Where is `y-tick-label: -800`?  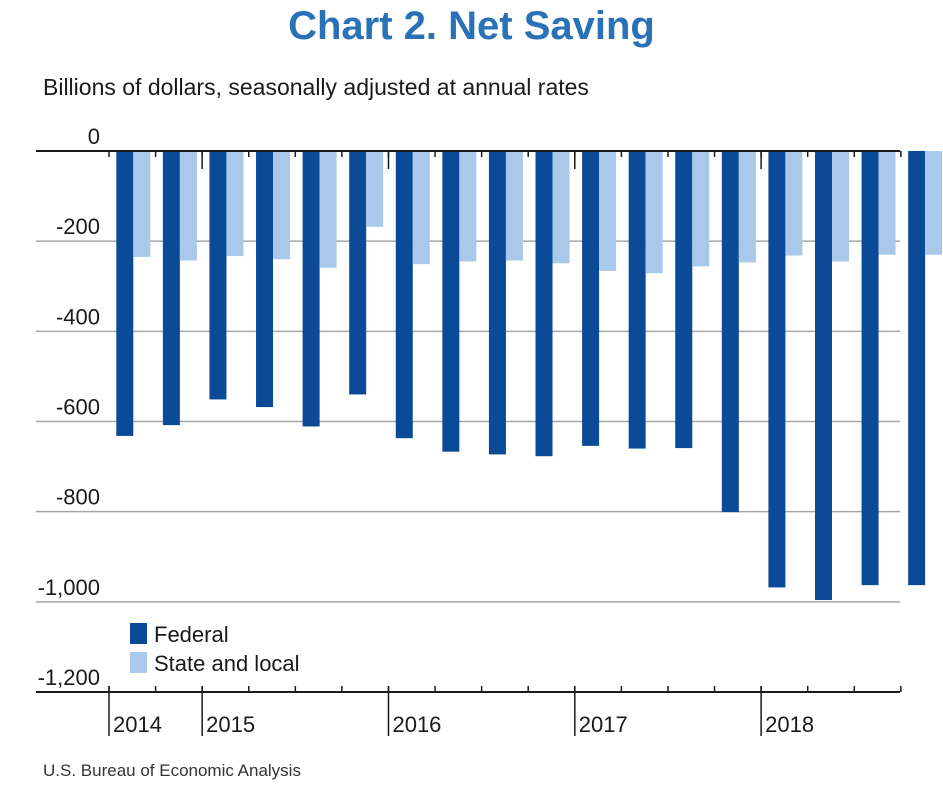
y-tick-label: -800 is located at coordinates (78, 497).